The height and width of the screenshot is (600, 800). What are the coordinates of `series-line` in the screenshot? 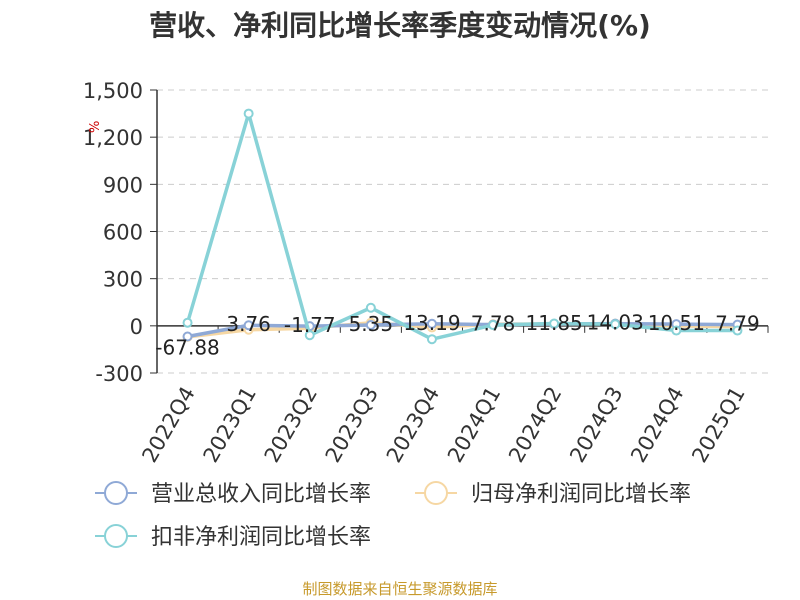 It's located at (462, 330).